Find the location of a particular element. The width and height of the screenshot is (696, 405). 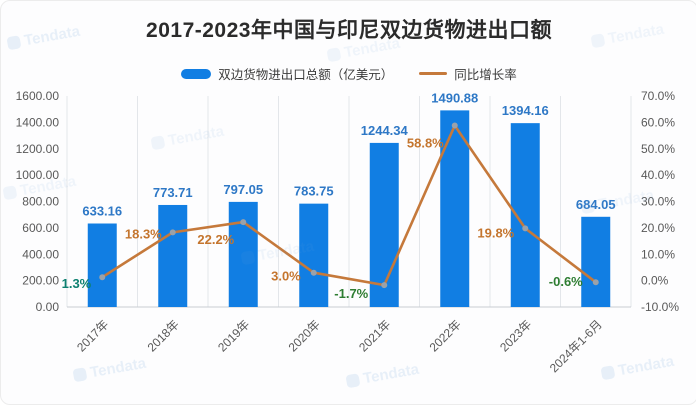

growth-value-label: 3.0% is located at coordinates (286, 276).